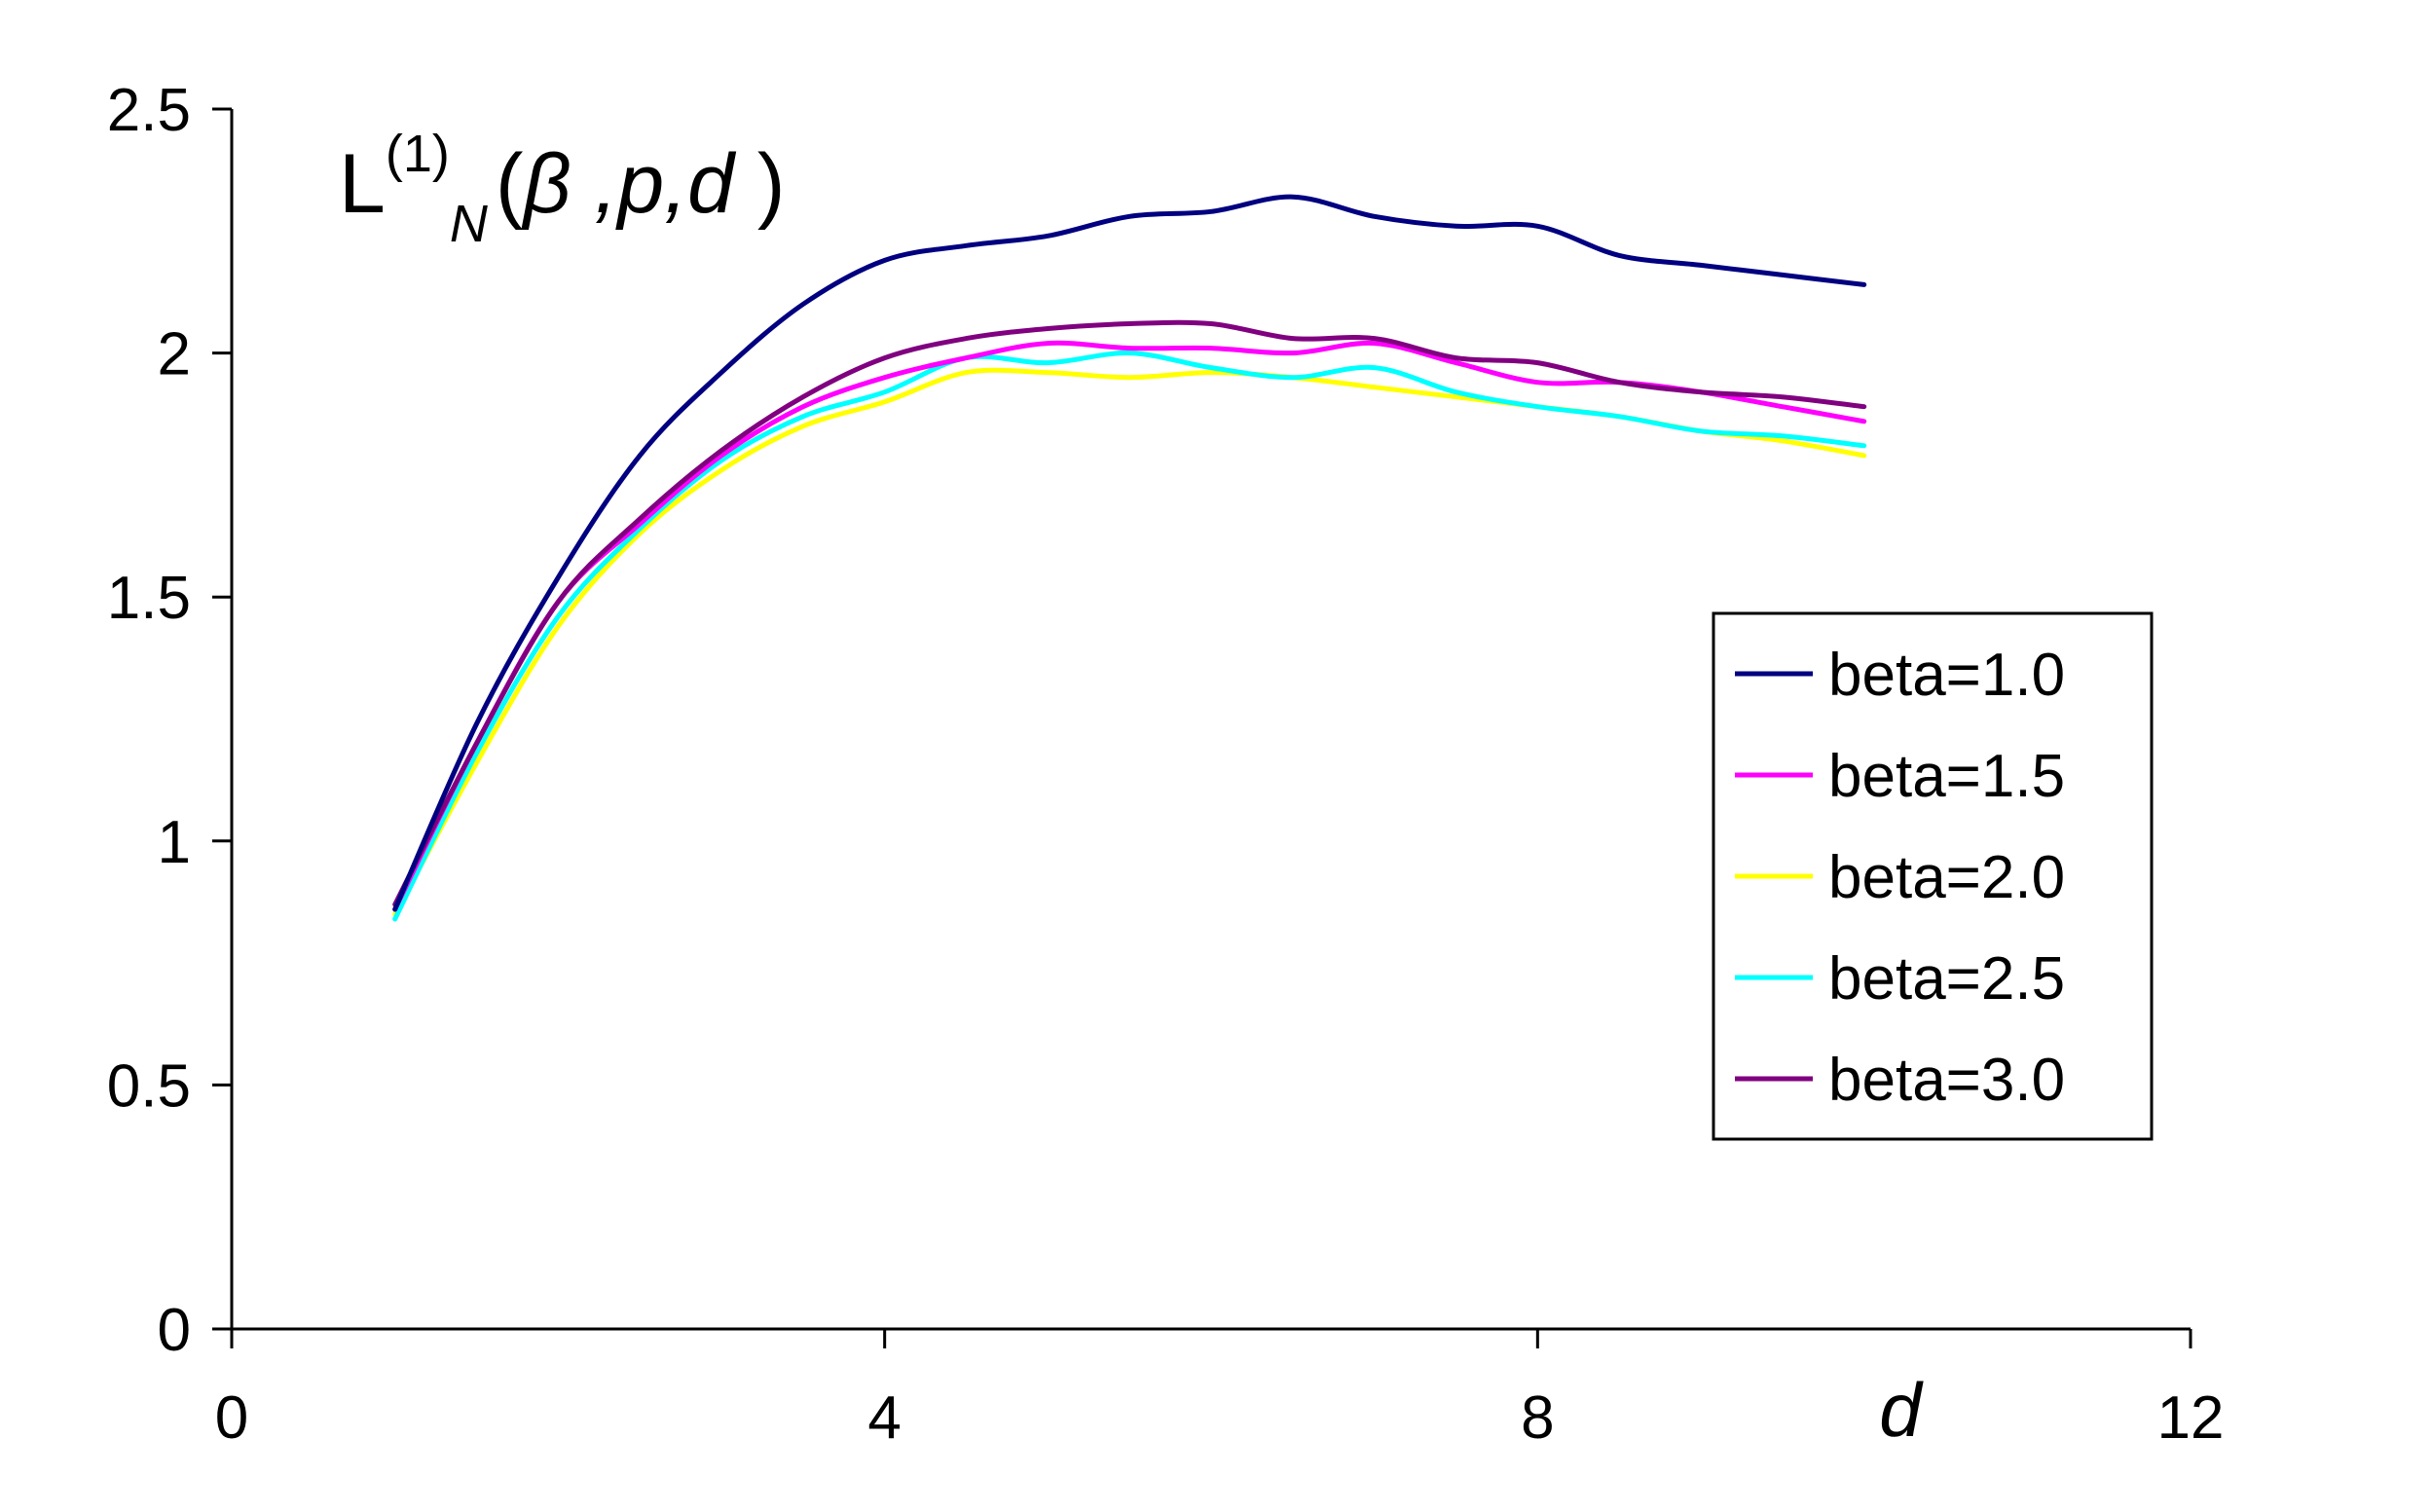  I want to click on y-tick-label: 0.5, so click(149, 1086).